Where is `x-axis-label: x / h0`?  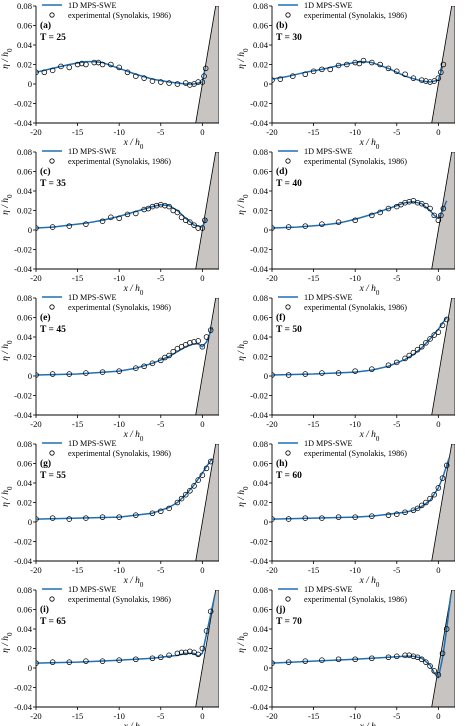 x-axis-label: x / h0 is located at coordinates (133, 290).